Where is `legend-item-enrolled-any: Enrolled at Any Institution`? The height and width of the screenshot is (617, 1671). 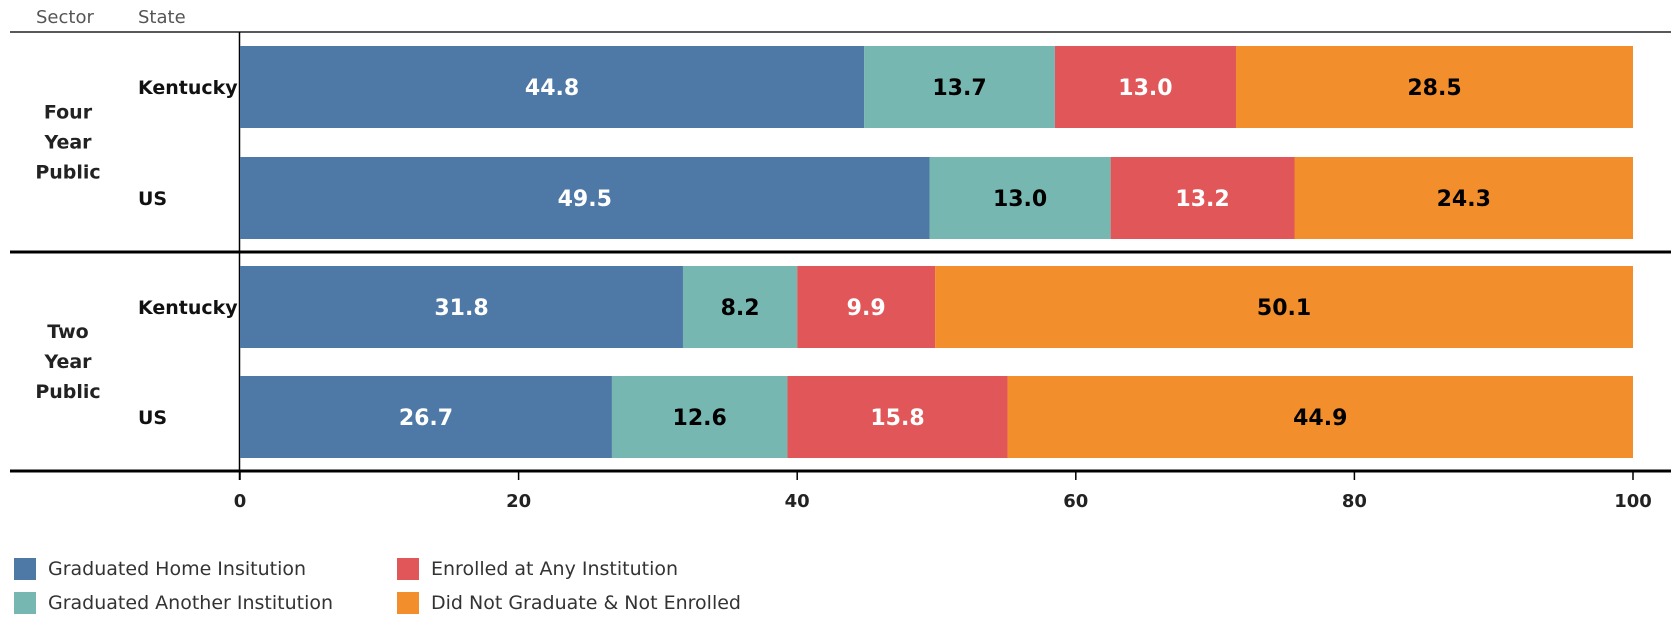 legend-item-enrolled-any: Enrolled at Any Institution is located at coordinates (537, 569).